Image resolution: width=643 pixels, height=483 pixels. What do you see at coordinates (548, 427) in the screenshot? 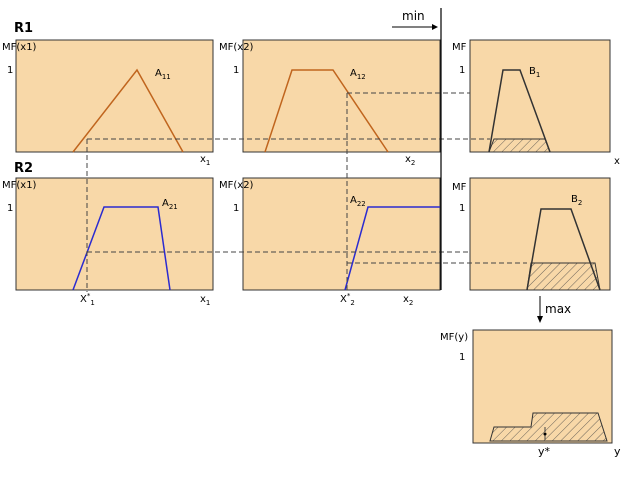
I see `aggregated-output` at bounding box center [548, 427].